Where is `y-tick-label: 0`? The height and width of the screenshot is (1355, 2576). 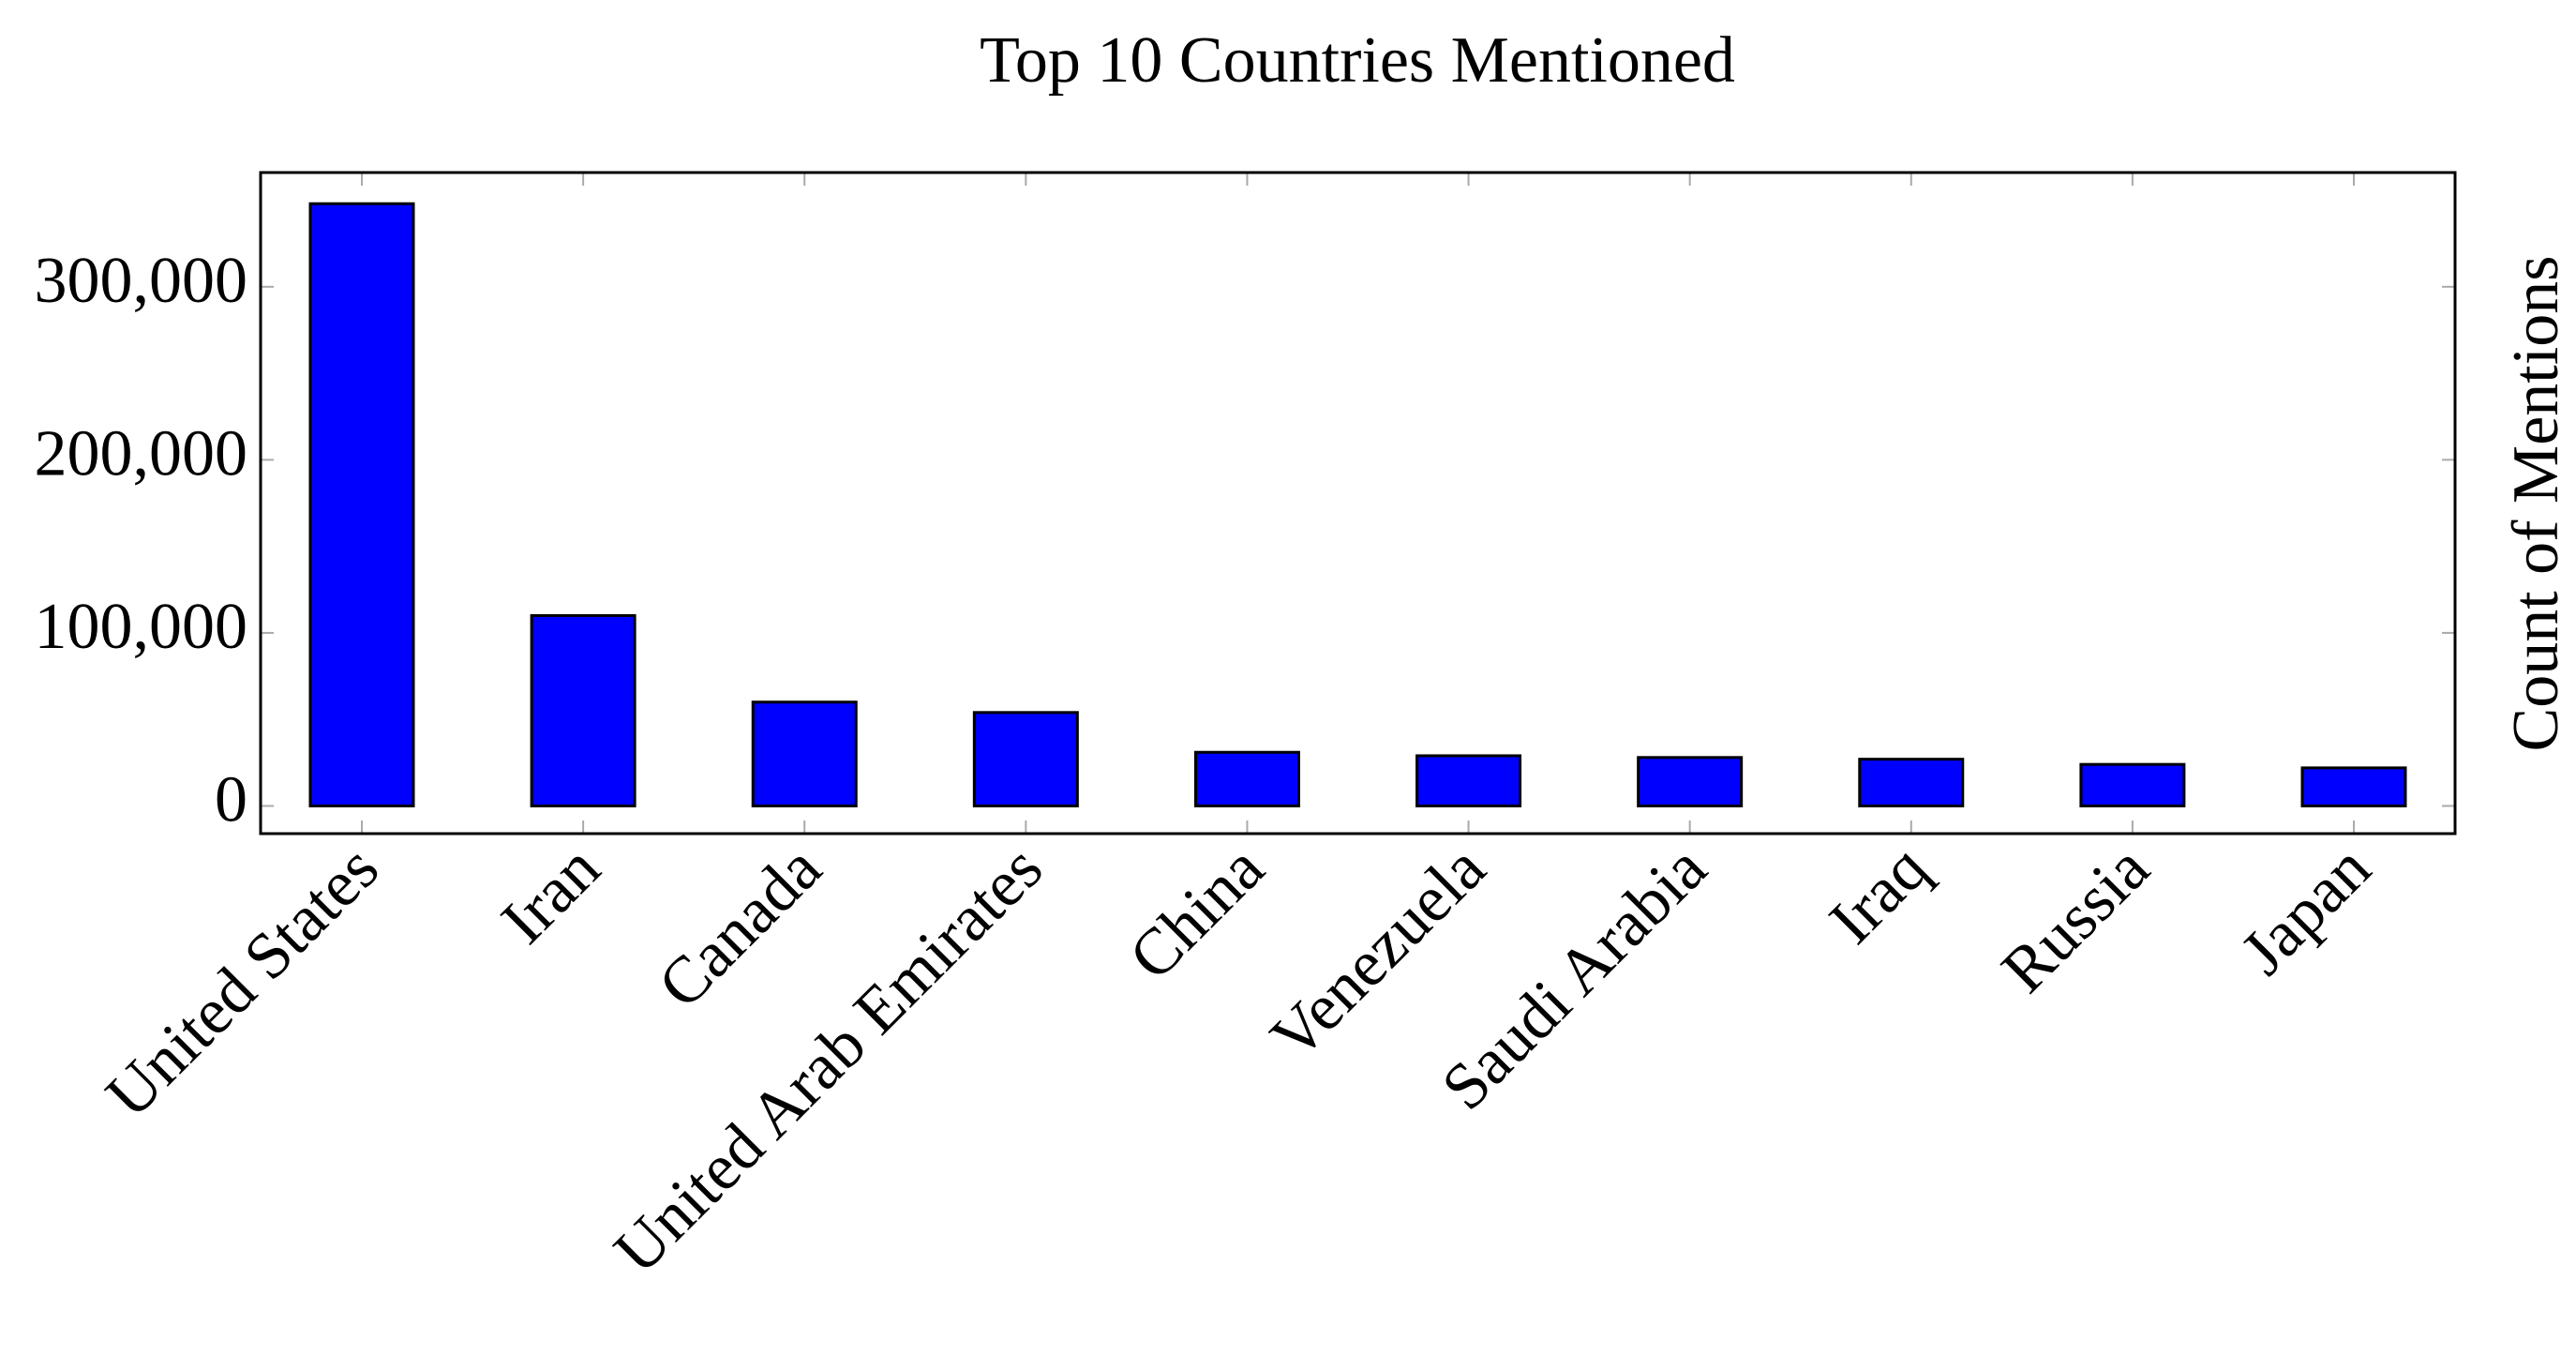
y-tick-label: 0 is located at coordinates (231, 800).